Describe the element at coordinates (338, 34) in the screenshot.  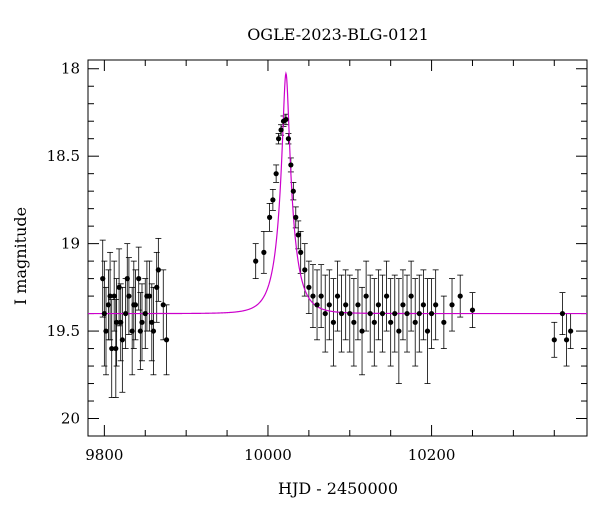
I see `chart-title: OGLE-2023-BLG-0121` at that location.